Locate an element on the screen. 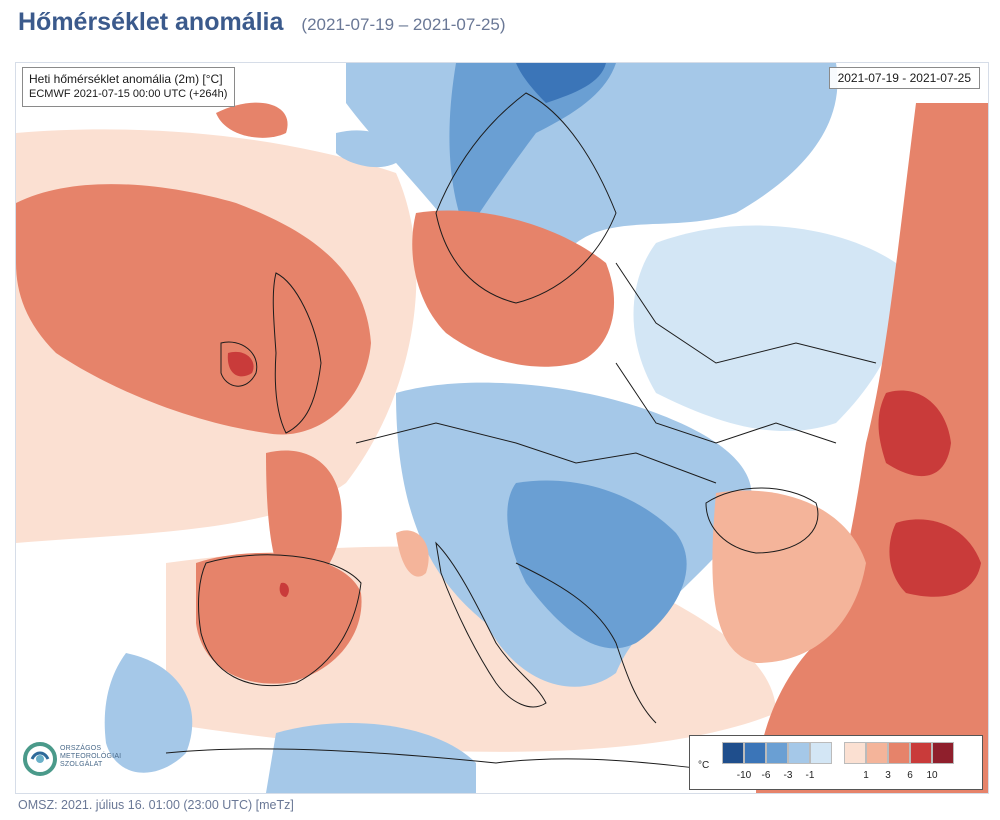 The width and height of the screenshot is (1000, 820). anomaly-zone-britain-warm is located at coordinates (193, 309).